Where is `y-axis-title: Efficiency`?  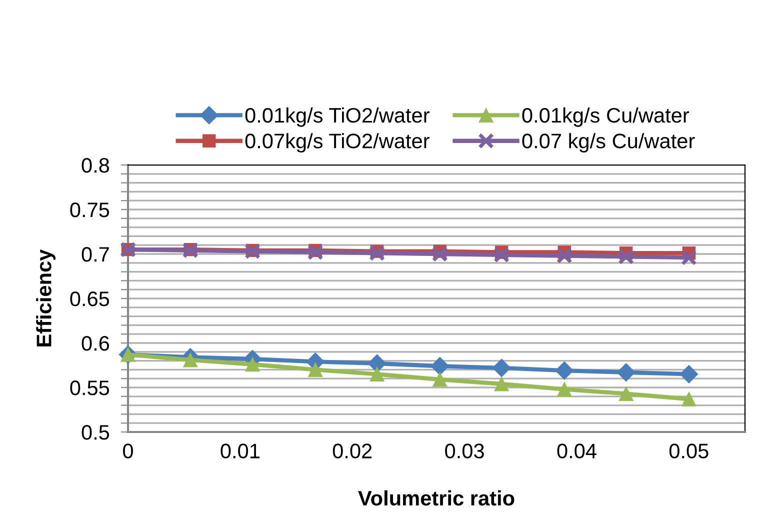 y-axis-title: Efficiency is located at coordinates (46, 297).